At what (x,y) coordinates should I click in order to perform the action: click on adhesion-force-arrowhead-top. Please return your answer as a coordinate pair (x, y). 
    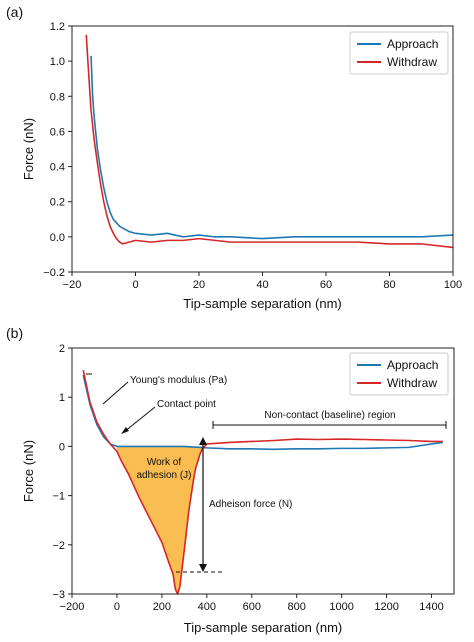
    Looking at the image, I should click on (203, 441).